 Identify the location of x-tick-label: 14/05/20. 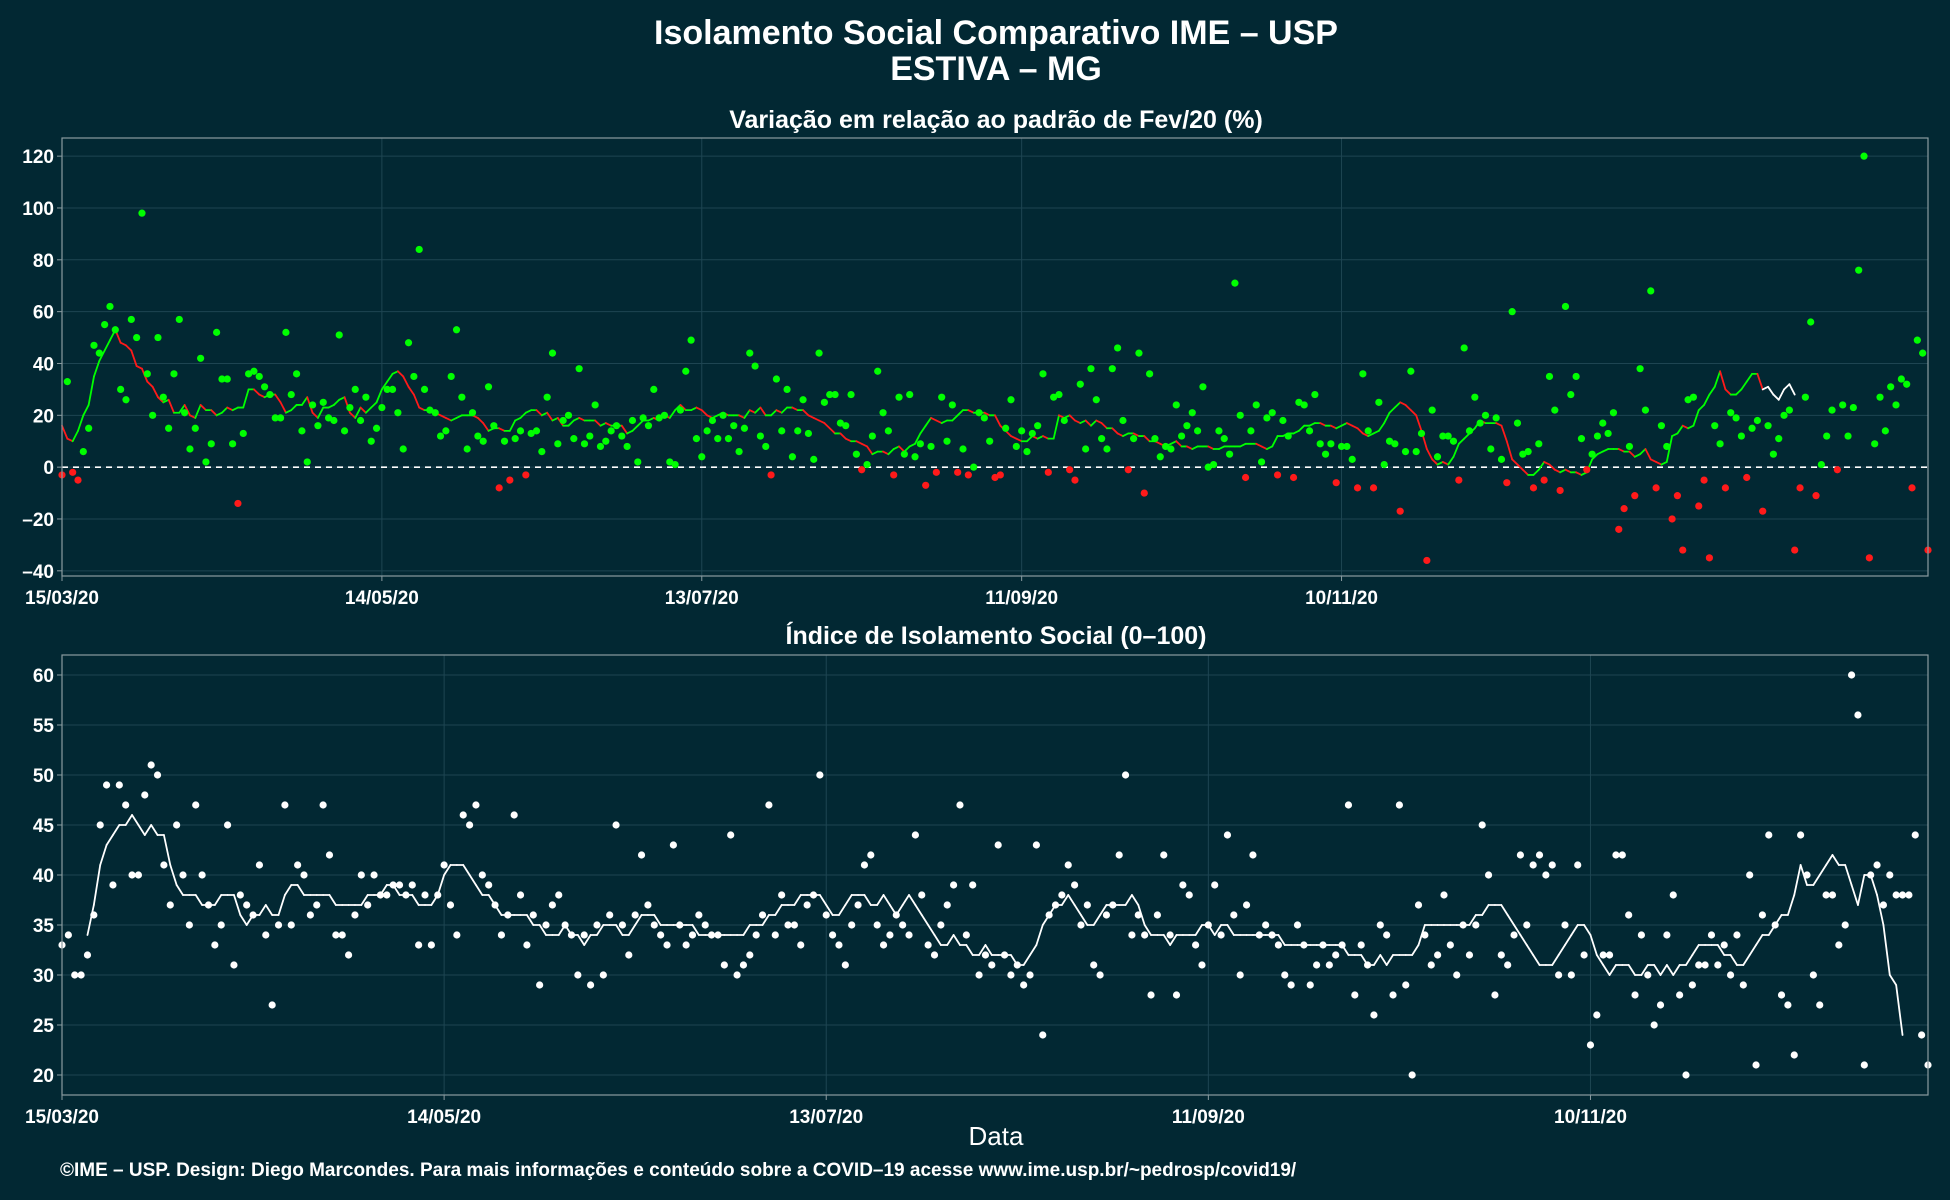
(382, 598).